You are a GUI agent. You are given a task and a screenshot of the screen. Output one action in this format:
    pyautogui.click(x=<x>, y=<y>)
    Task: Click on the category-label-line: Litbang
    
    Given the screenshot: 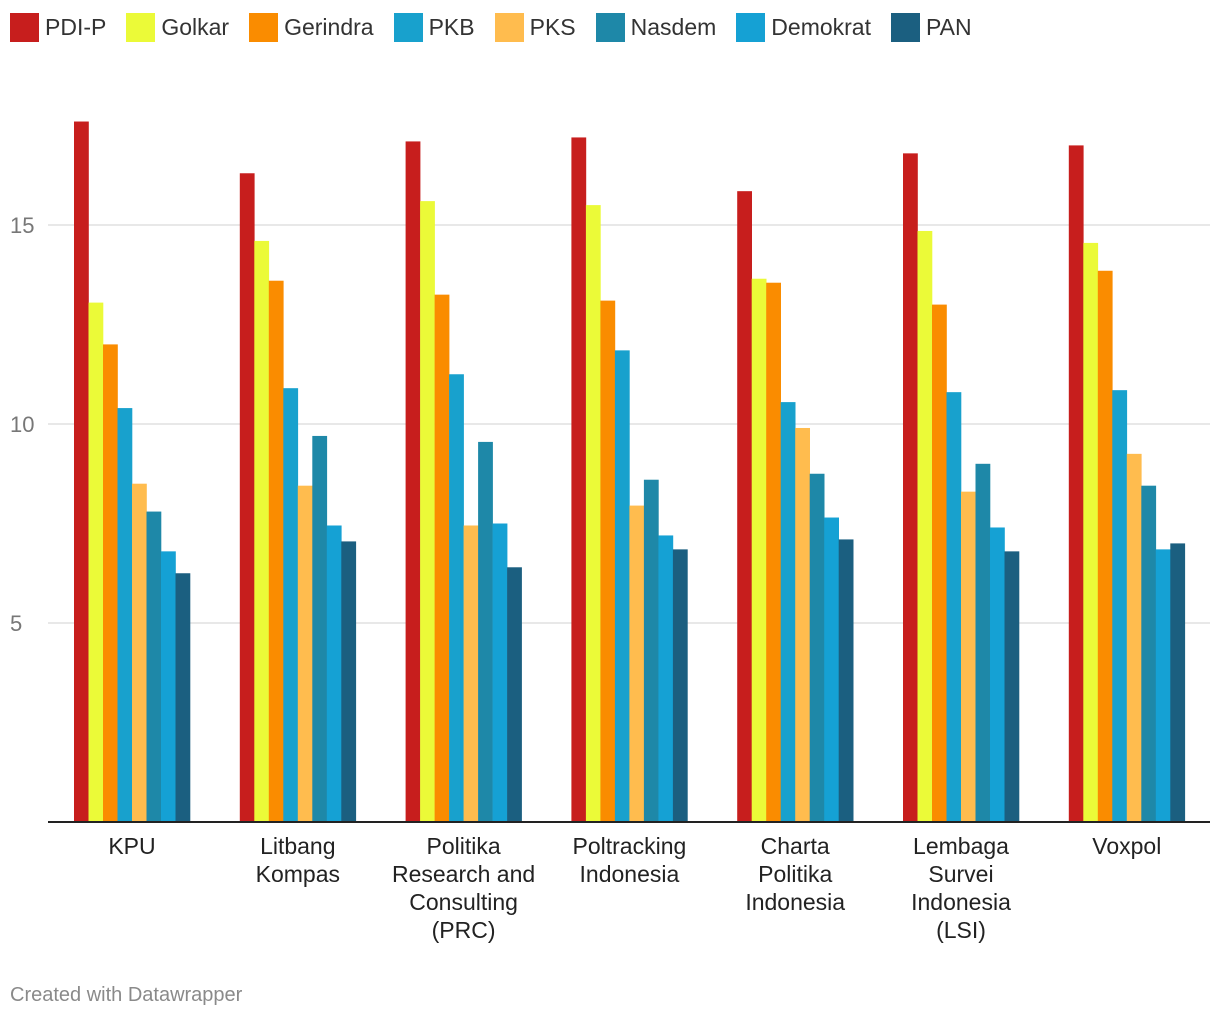 What is the action you would take?
    pyautogui.click(x=298, y=846)
    